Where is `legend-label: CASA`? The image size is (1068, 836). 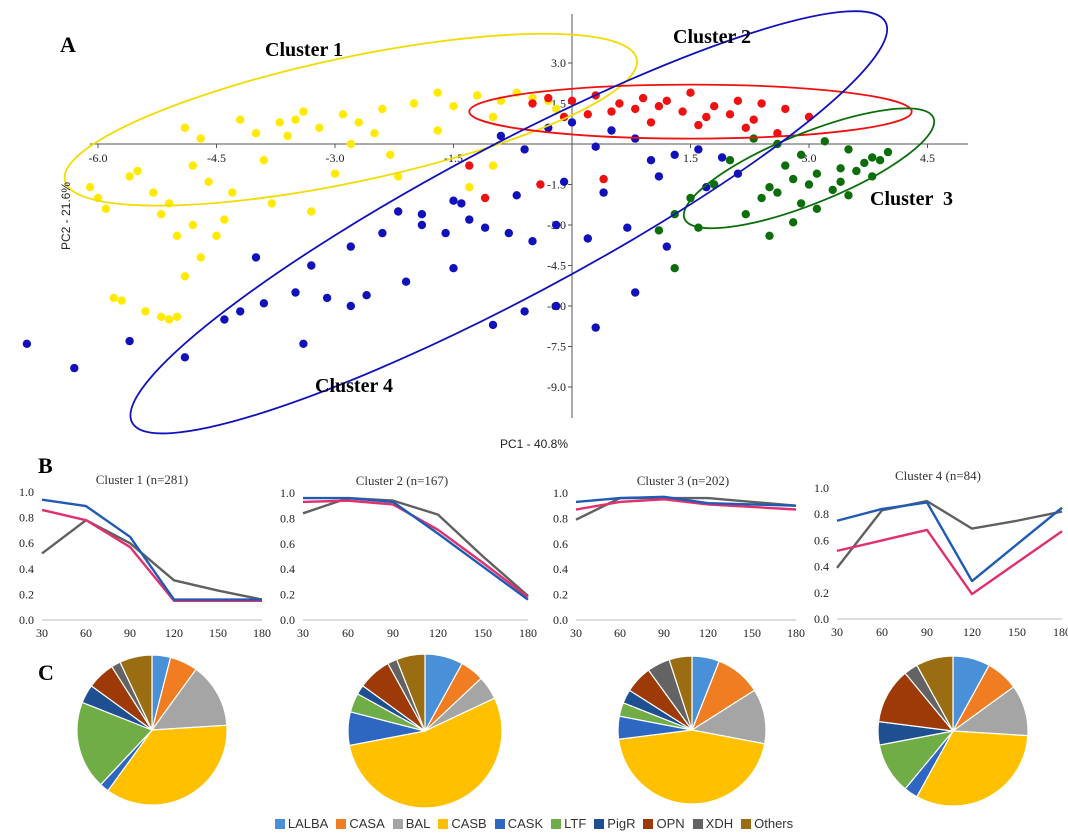
legend-label: CASA is located at coordinates (367, 823).